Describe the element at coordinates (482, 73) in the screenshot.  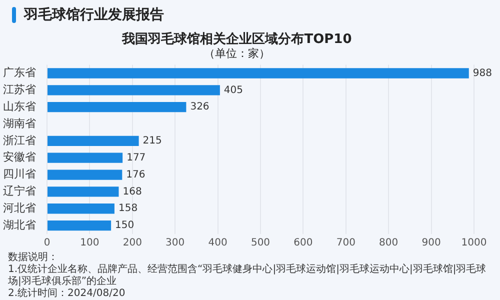
I see `data-label: 988` at that location.